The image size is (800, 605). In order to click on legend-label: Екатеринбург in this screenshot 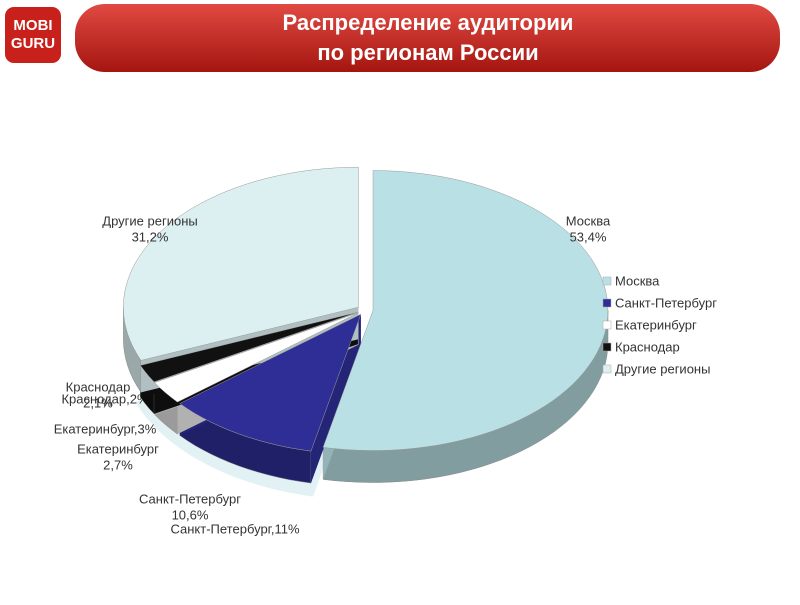, I will do `click(656, 324)`.